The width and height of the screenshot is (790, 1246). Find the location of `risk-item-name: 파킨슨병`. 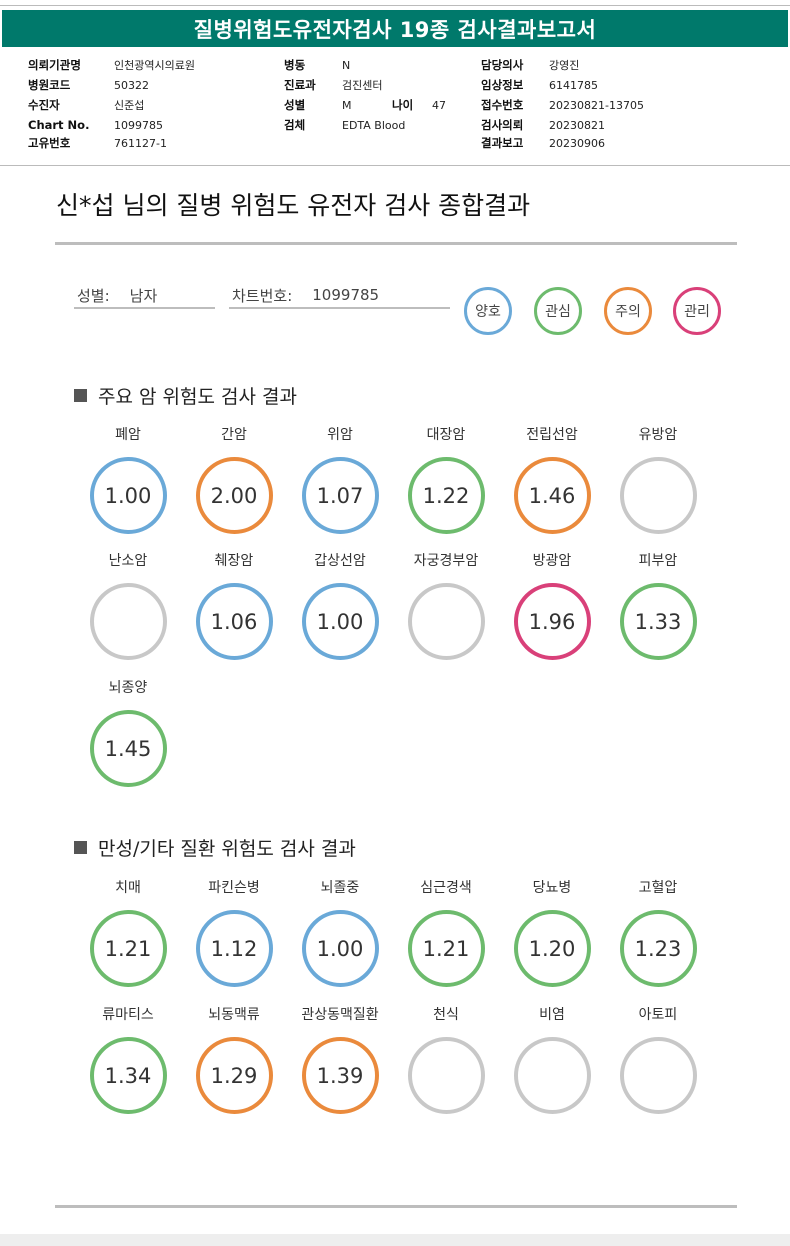

risk-item-name: 파킨슨병 is located at coordinates (234, 888).